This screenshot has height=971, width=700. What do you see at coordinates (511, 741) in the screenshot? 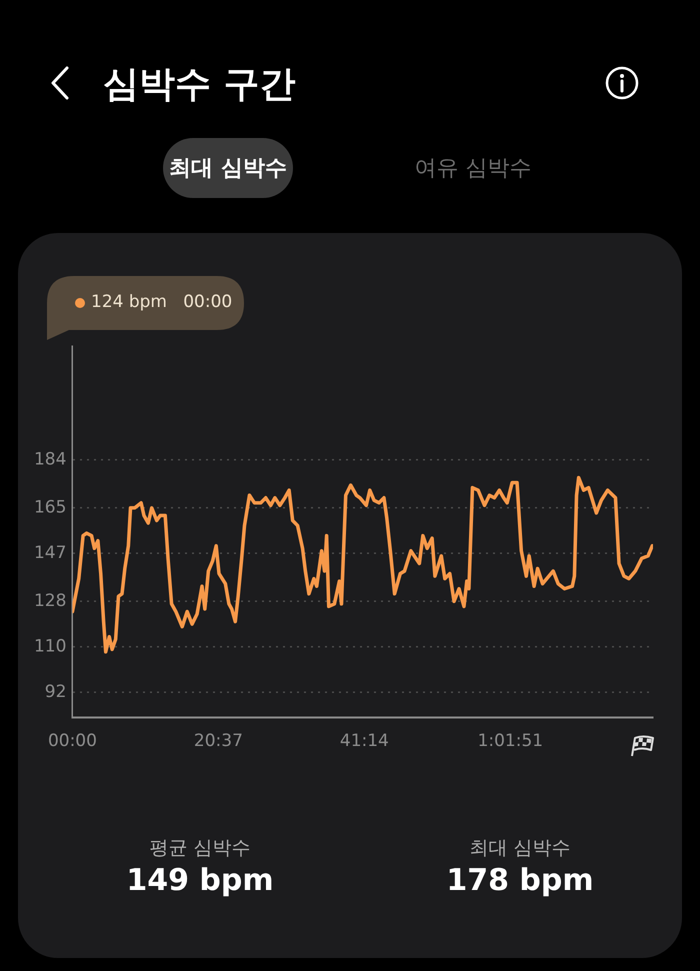
I see `x-tick-label: 1:01:51` at bounding box center [511, 741].